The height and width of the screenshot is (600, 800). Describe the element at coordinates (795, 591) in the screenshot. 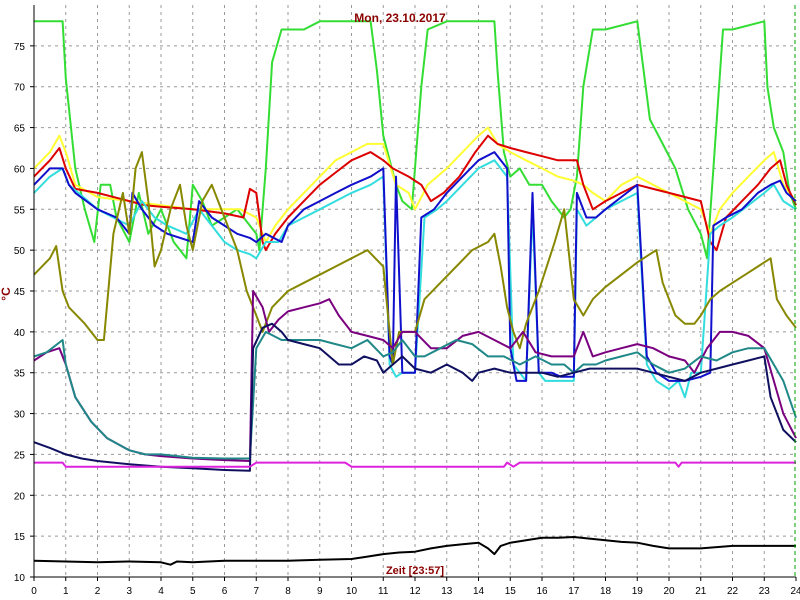

I see `x-tick-label: 24` at that location.